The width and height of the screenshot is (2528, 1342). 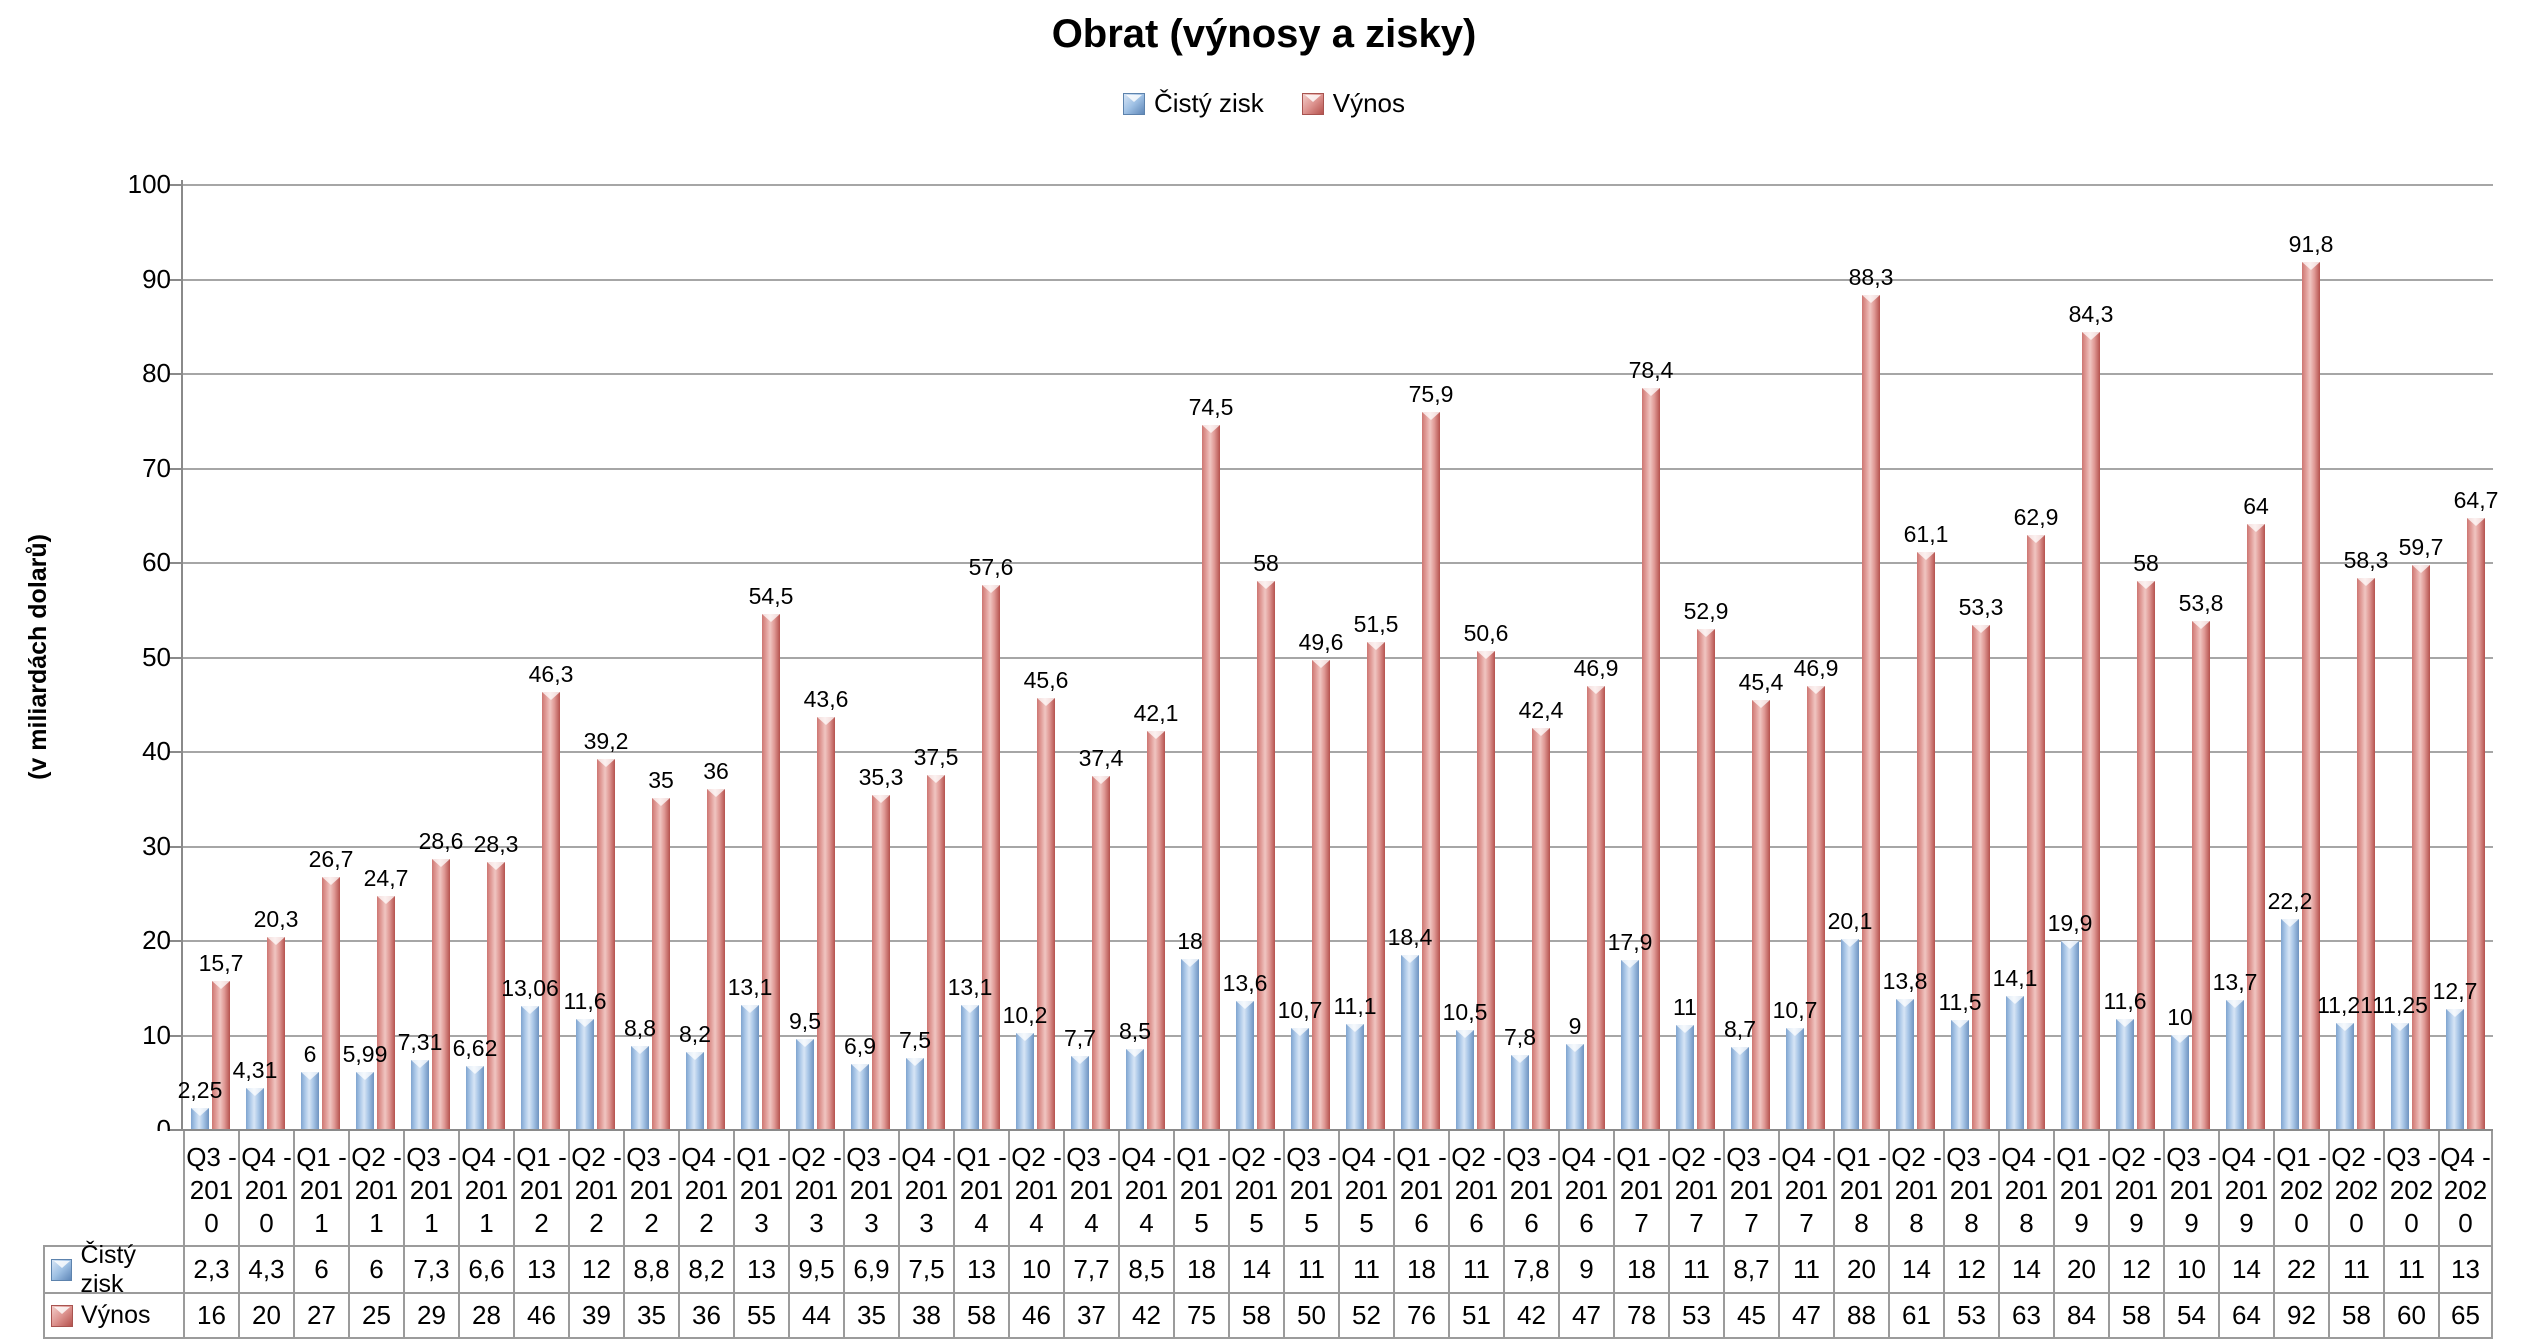 I want to click on cisty-zisk-bar: 7,5, so click(x=915, y=1078).